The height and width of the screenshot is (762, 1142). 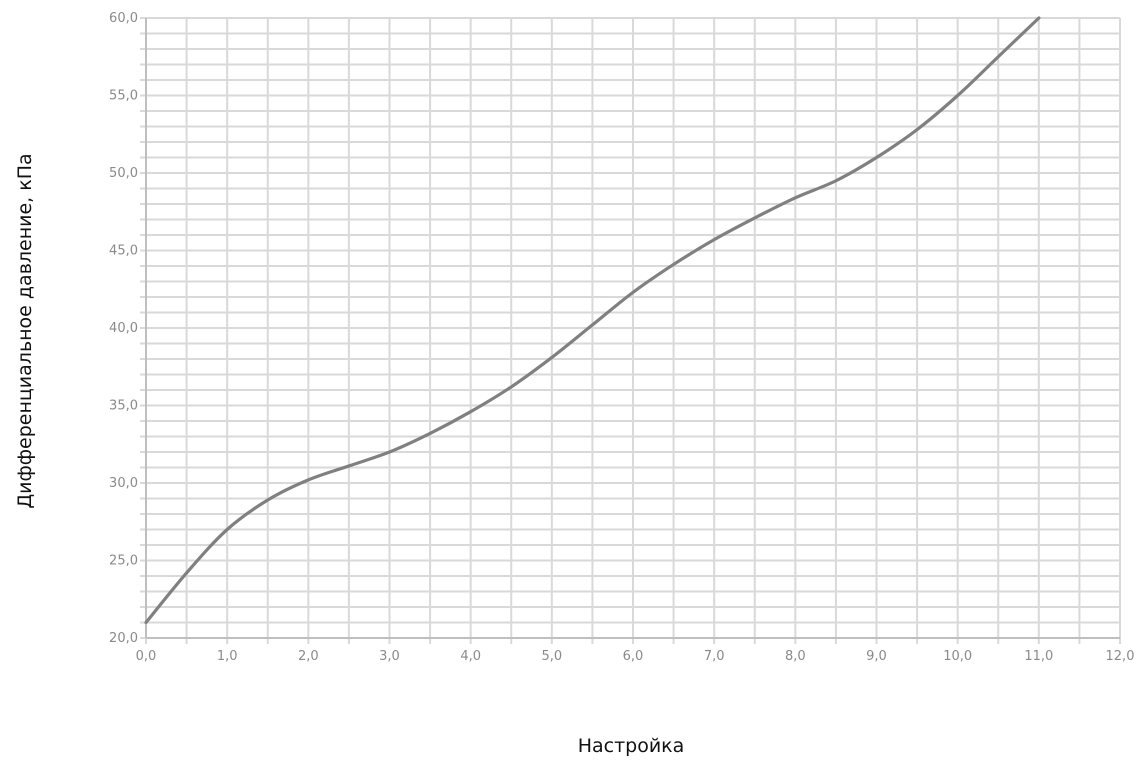 I want to click on y-tick-label: 35,0, so click(x=123, y=406).